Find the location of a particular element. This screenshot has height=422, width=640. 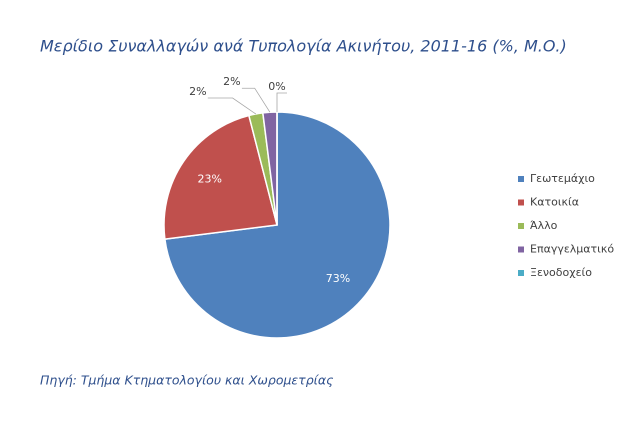

pie-slice is located at coordinates (220, 177).